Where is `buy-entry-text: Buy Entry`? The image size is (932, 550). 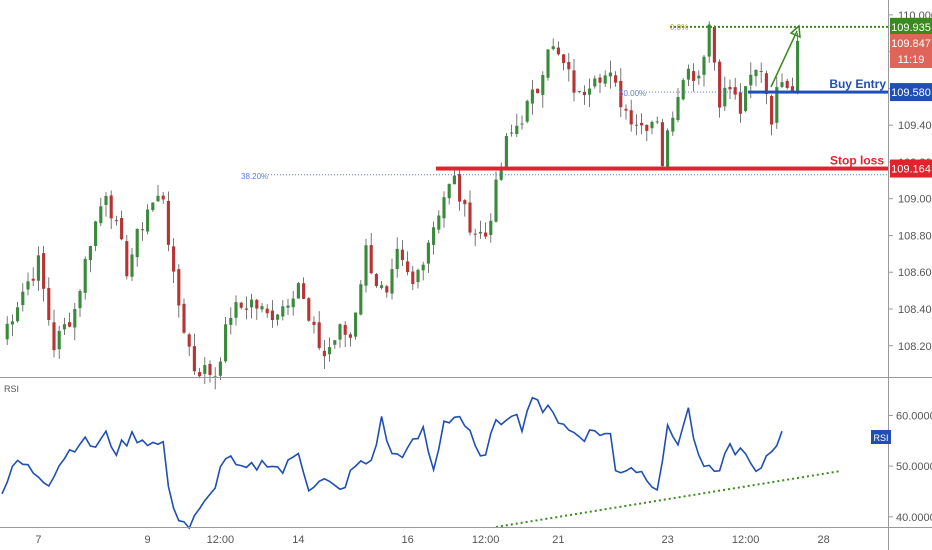 buy-entry-text: Buy Entry is located at coordinates (857, 84).